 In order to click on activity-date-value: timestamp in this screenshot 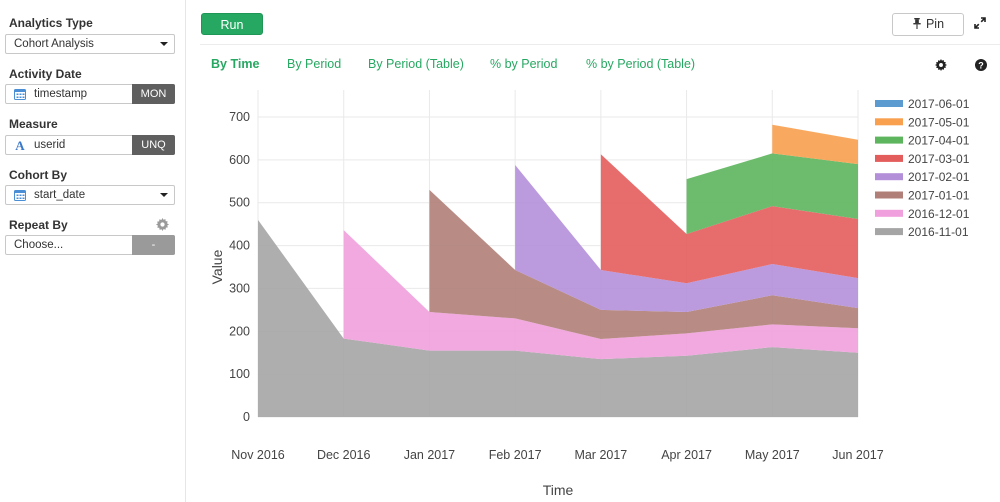, I will do `click(61, 94)`.